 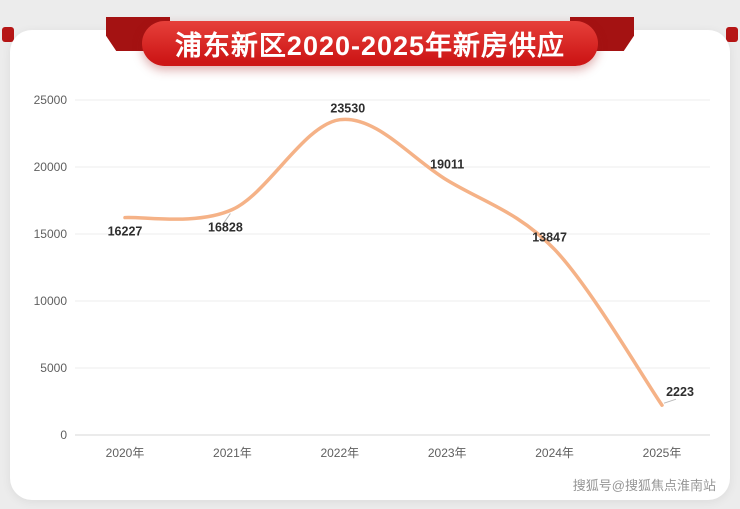 What do you see at coordinates (662, 453) in the screenshot?
I see `x-axis-label: 2025年` at bounding box center [662, 453].